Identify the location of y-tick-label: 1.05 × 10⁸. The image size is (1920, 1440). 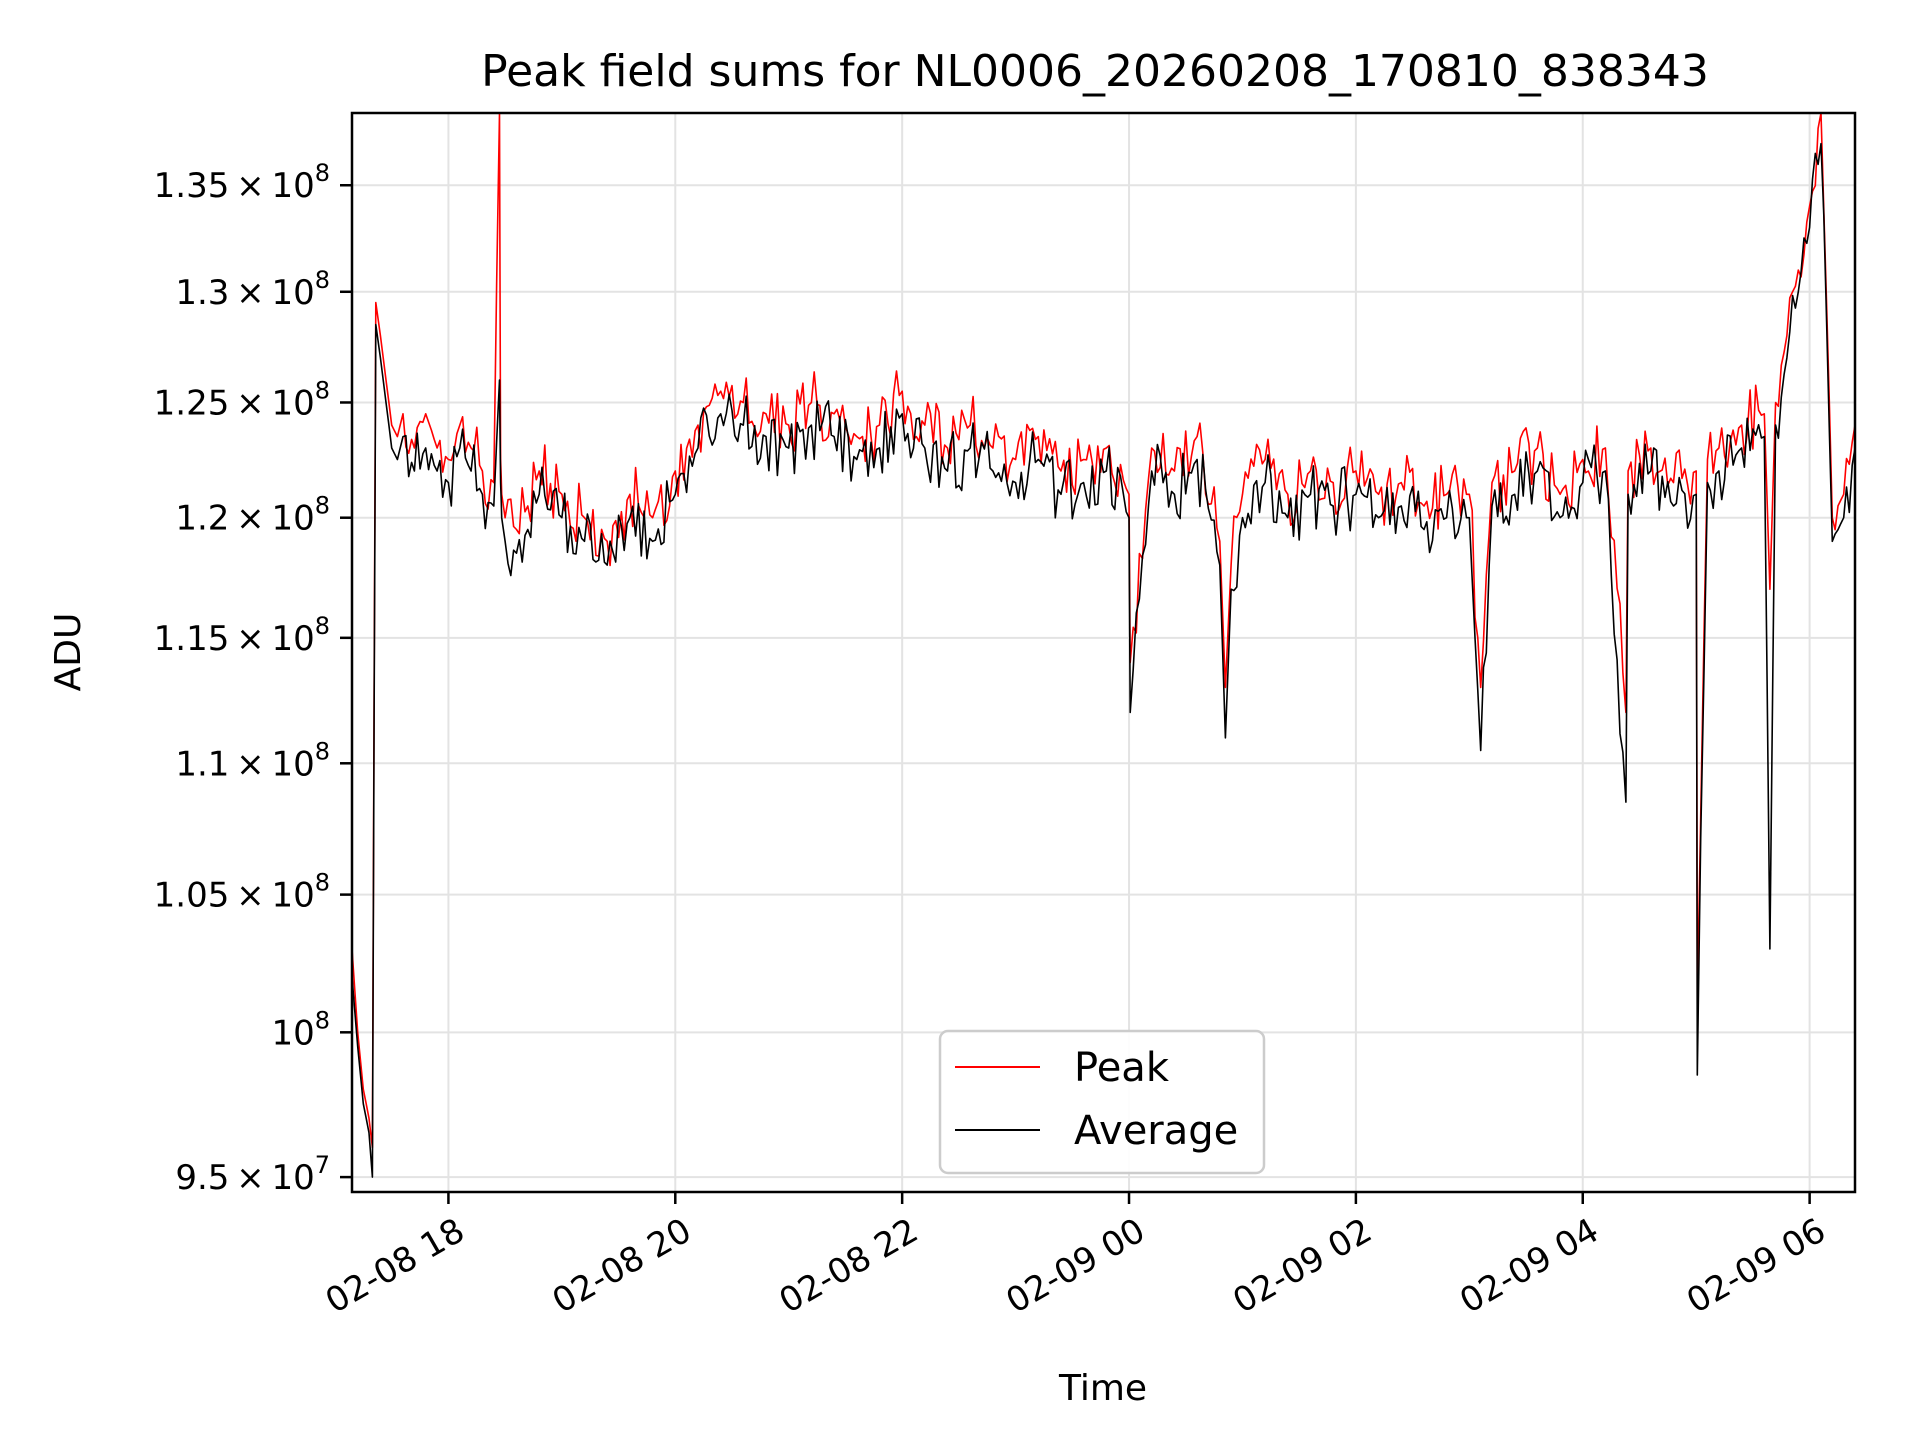
(242, 892).